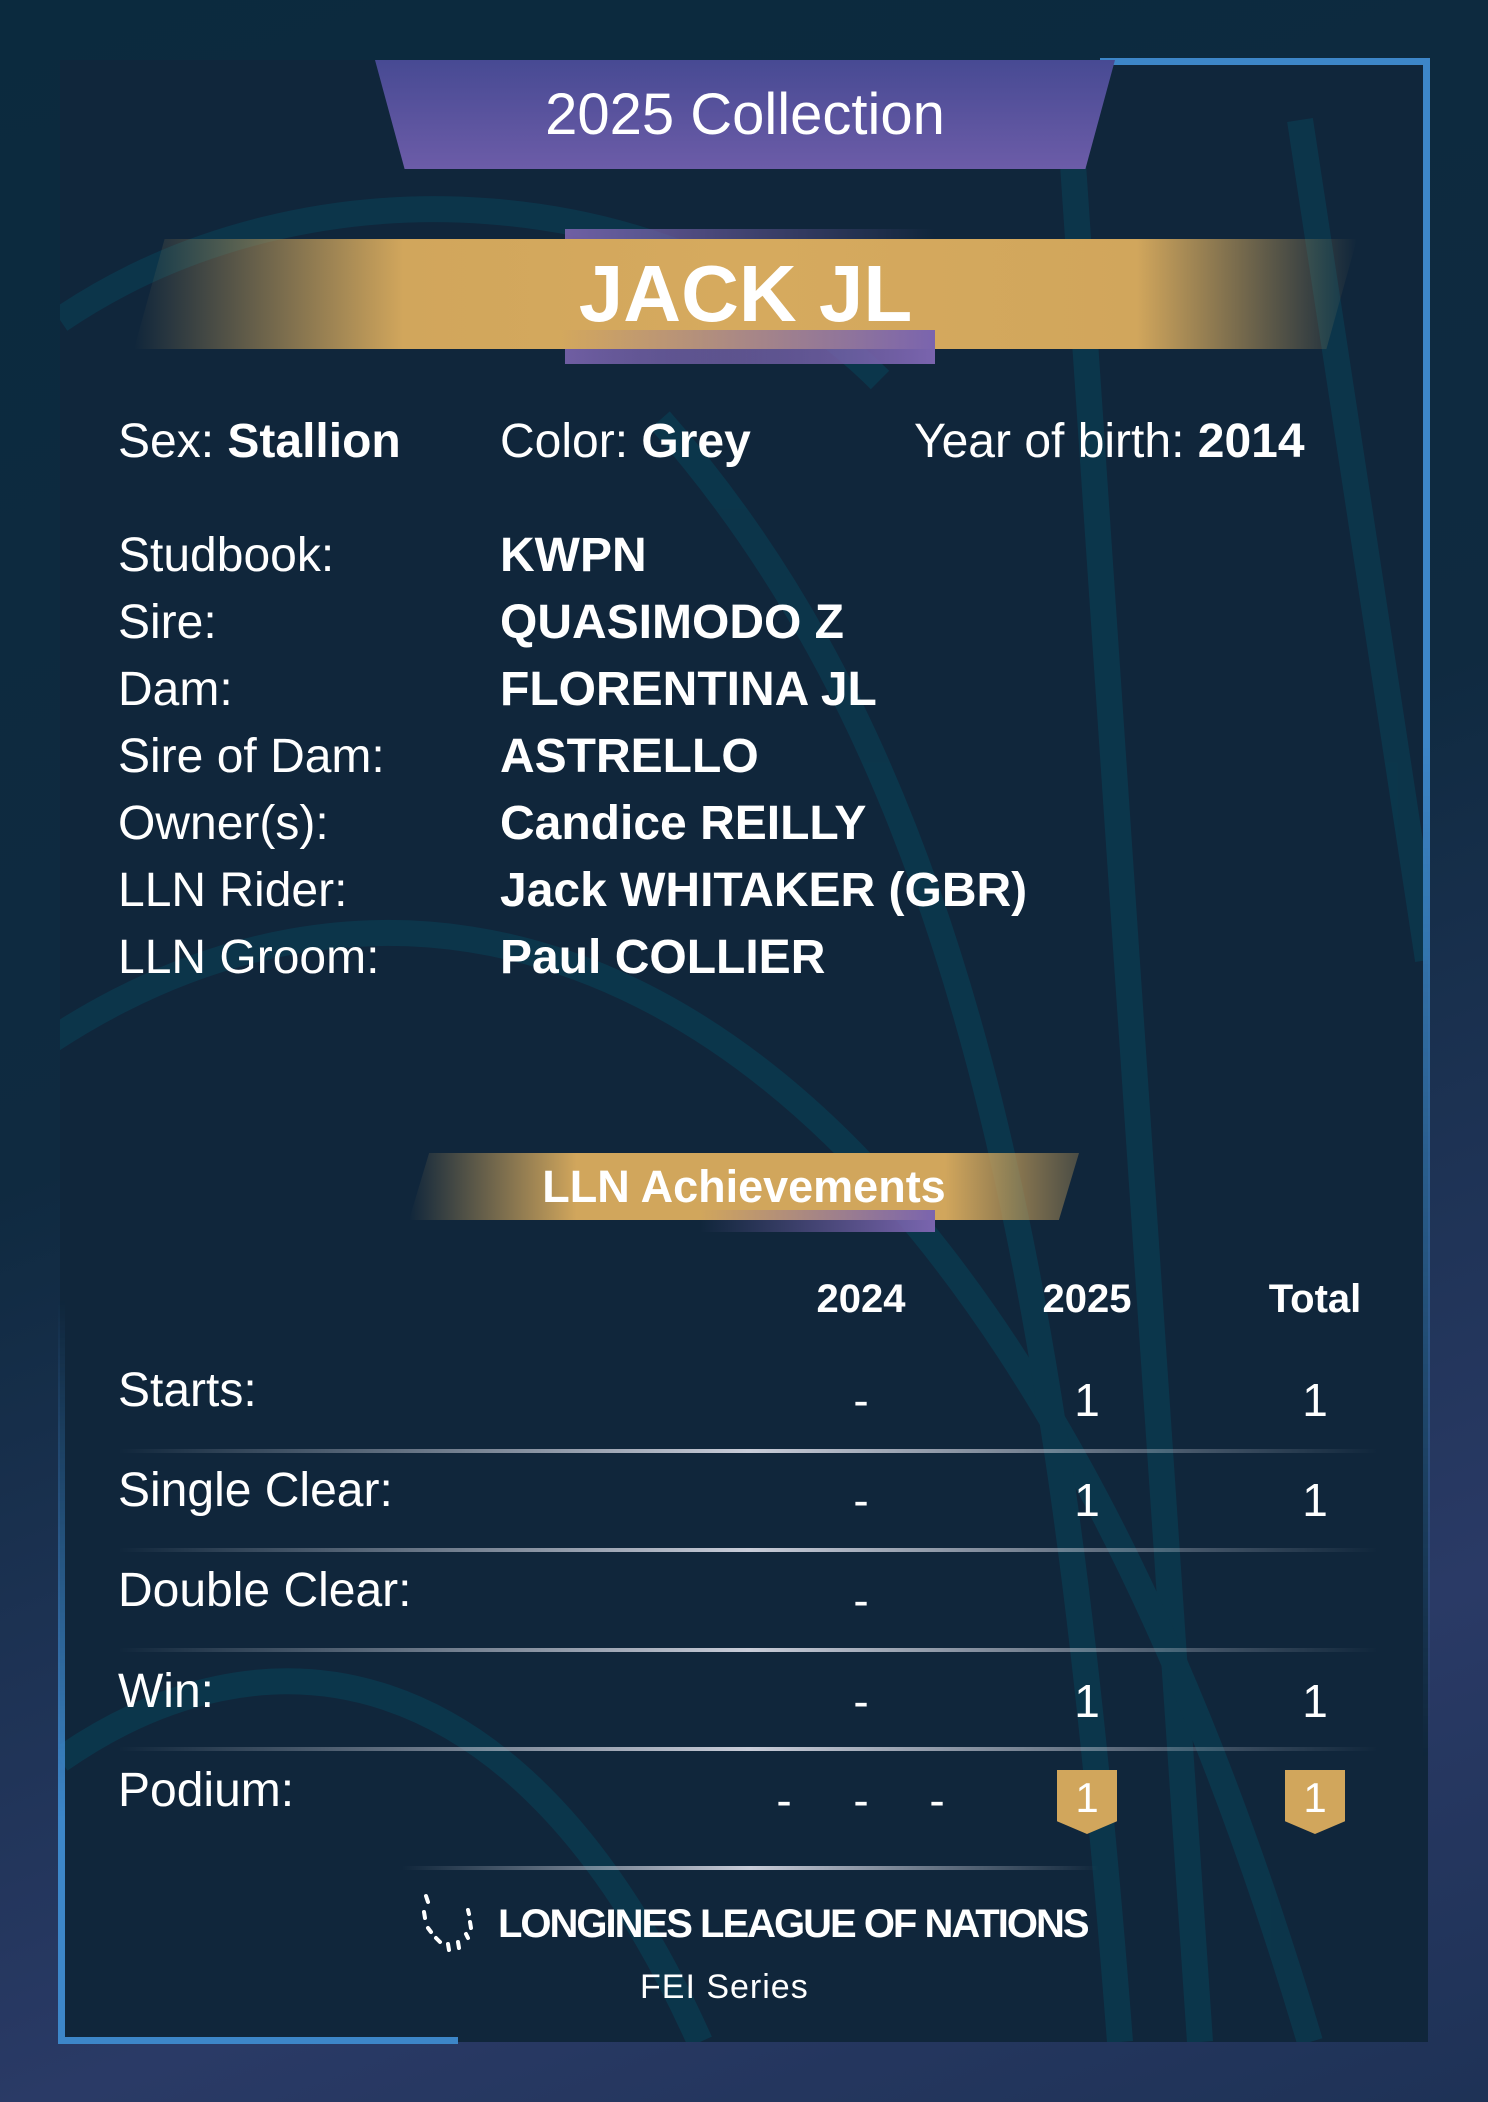  Describe the element at coordinates (206, 1790) in the screenshot. I see `row-label: Podium:` at that location.